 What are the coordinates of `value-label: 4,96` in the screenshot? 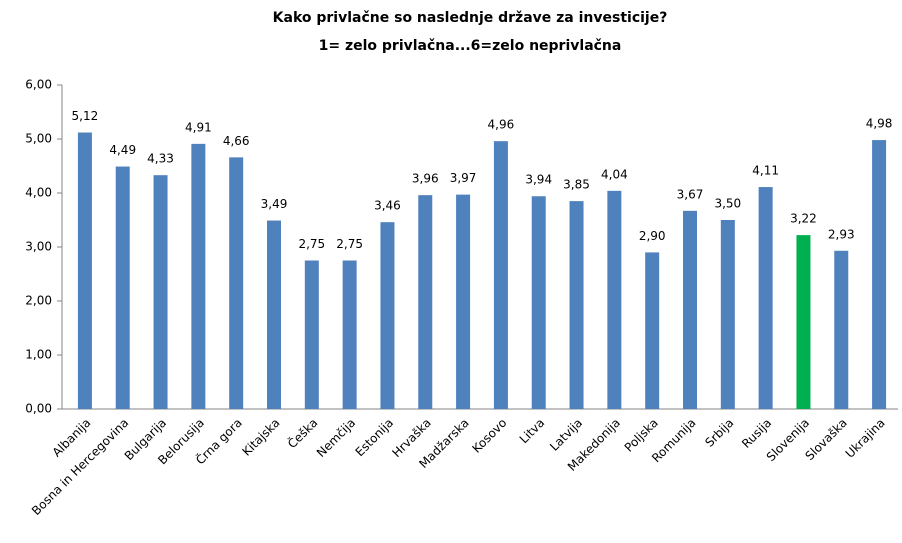 It's located at (501, 125).